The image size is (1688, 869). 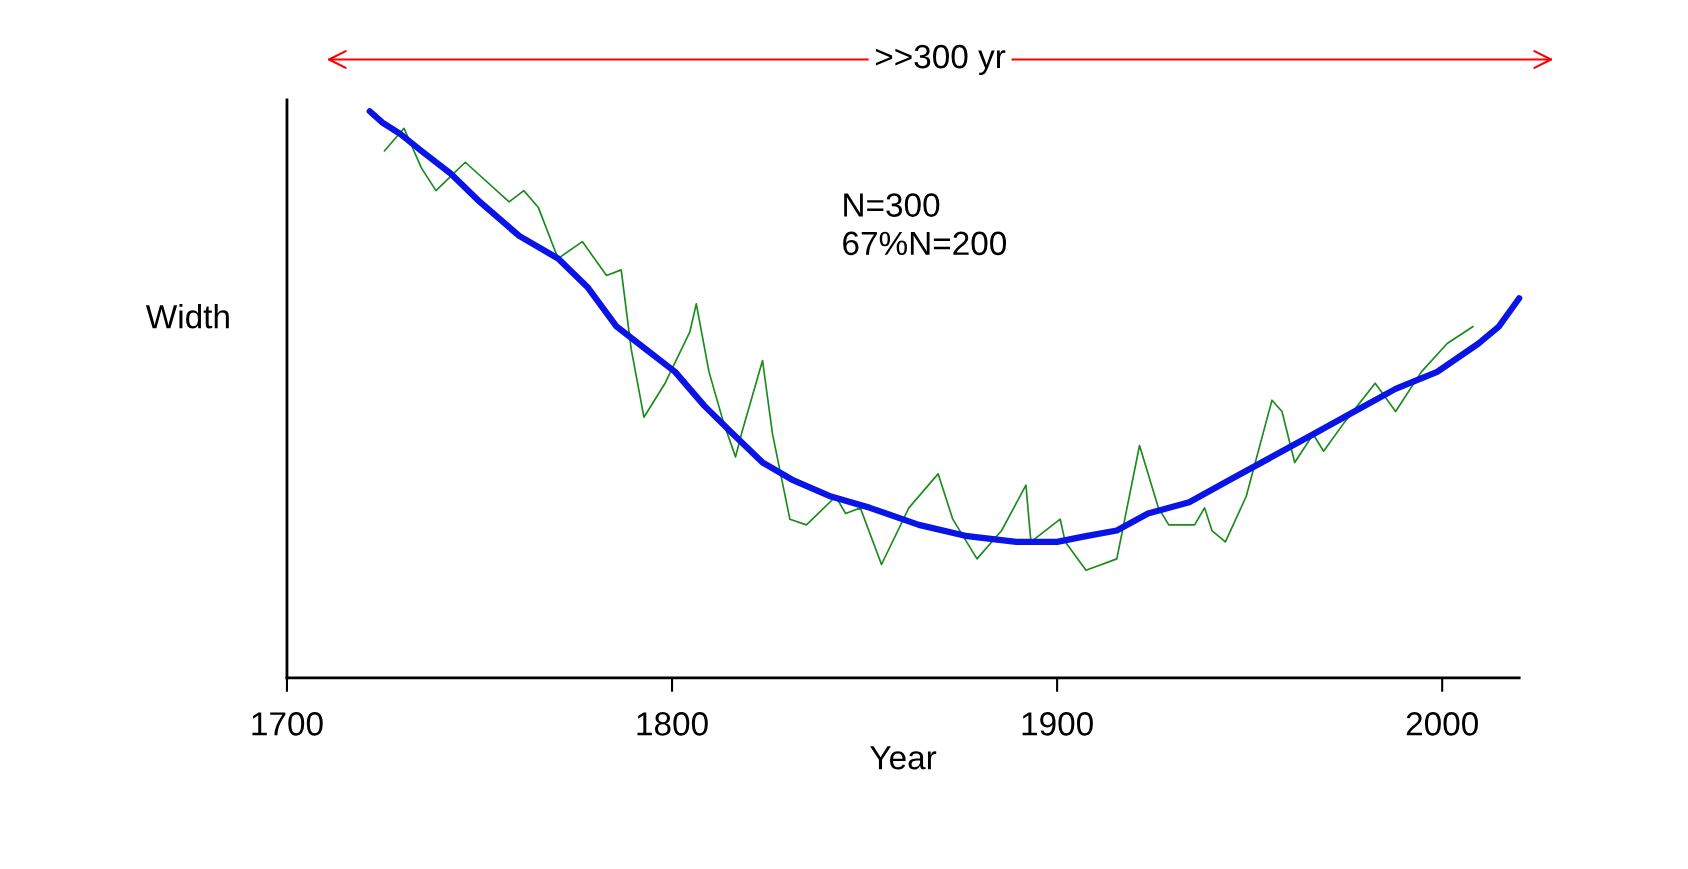 I want to click on x-tick-label: 2000, so click(x=1442, y=724).